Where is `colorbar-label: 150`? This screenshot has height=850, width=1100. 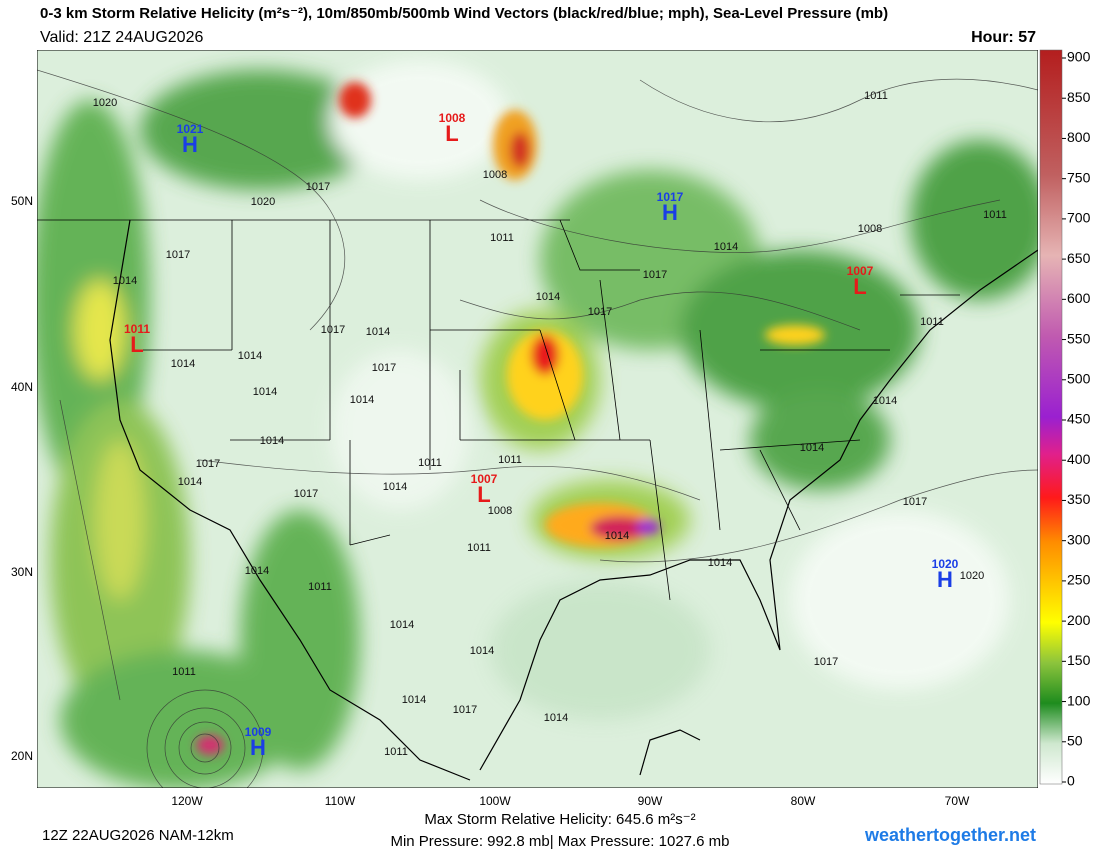
colorbar-label: 150 is located at coordinates (1079, 660).